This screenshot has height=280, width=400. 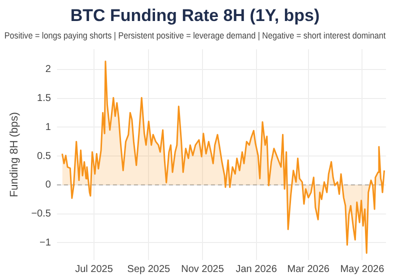 What do you see at coordinates (41, 214) in the screenshot?
I see `y-tick-label: −0.5` at bounding box center [41, 214].